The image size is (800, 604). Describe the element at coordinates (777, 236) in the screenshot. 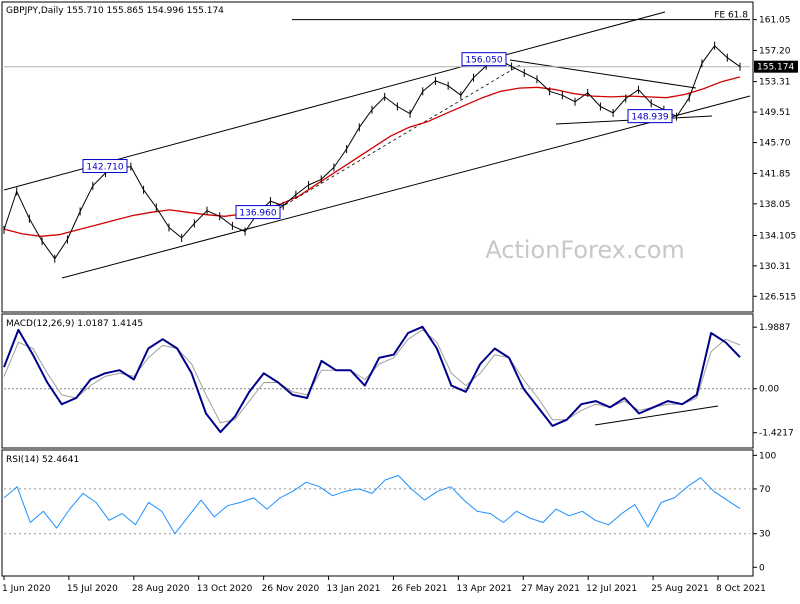

I see `price-y-tick-label: 134.105` at that location.